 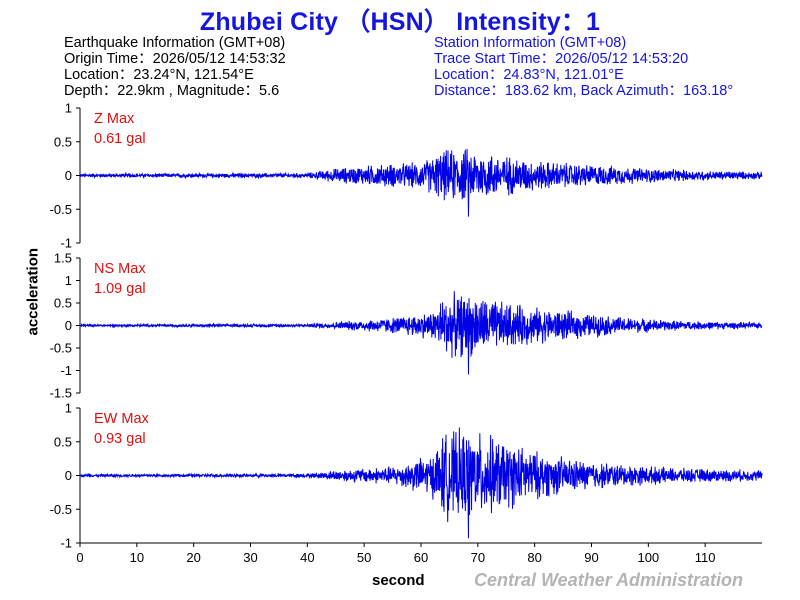 What do you see at coordinates (530, 43) in the screenshot?
I see `station-info-heading: Station Information (GMT+08)` at bounding box center [530, 43].